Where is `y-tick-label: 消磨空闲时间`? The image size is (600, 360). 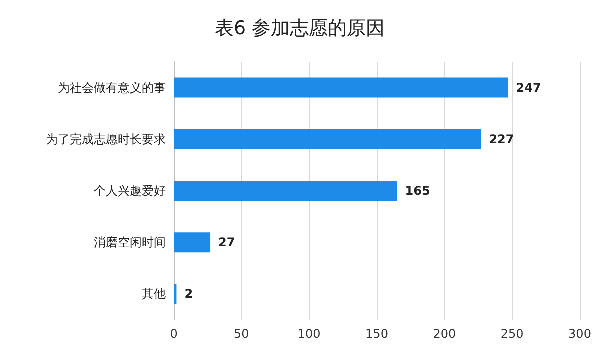 y-tick-label: 消磨空闲时间 is located at coordinates (130, 243).